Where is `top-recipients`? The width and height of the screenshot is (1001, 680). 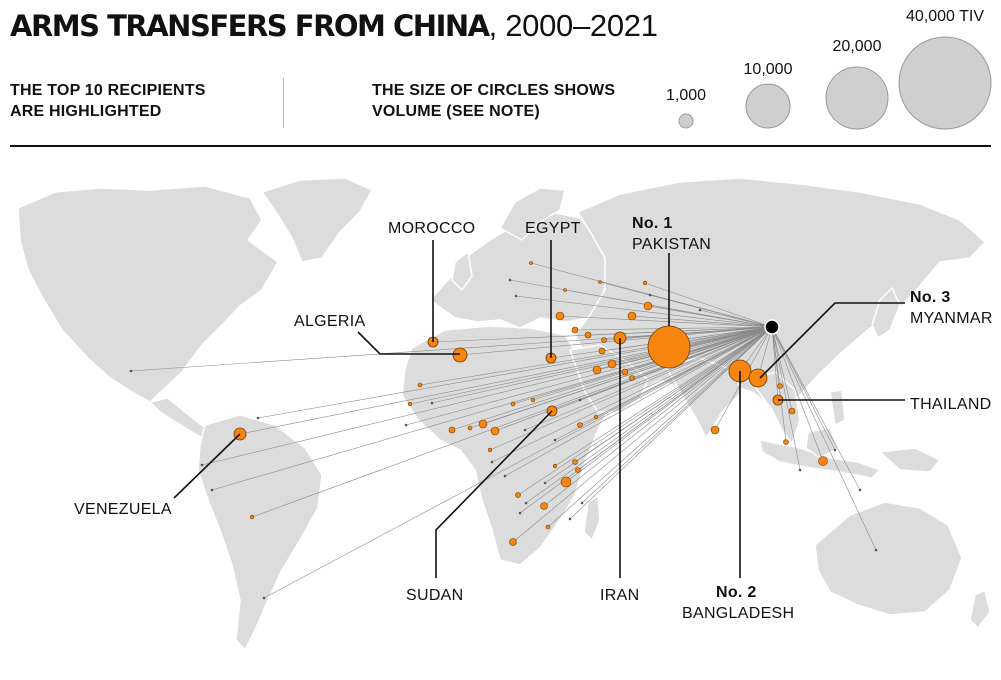
top-recipients is located at coordinates (508, 383).